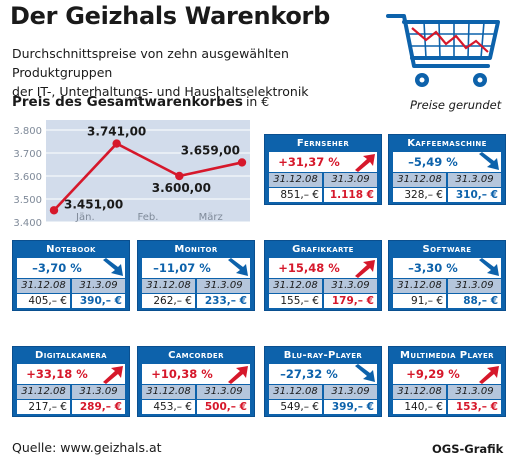  Describe the element at coordinates (257, 101) in the screenshot. I see `chart-title-unit: in €` at that location.